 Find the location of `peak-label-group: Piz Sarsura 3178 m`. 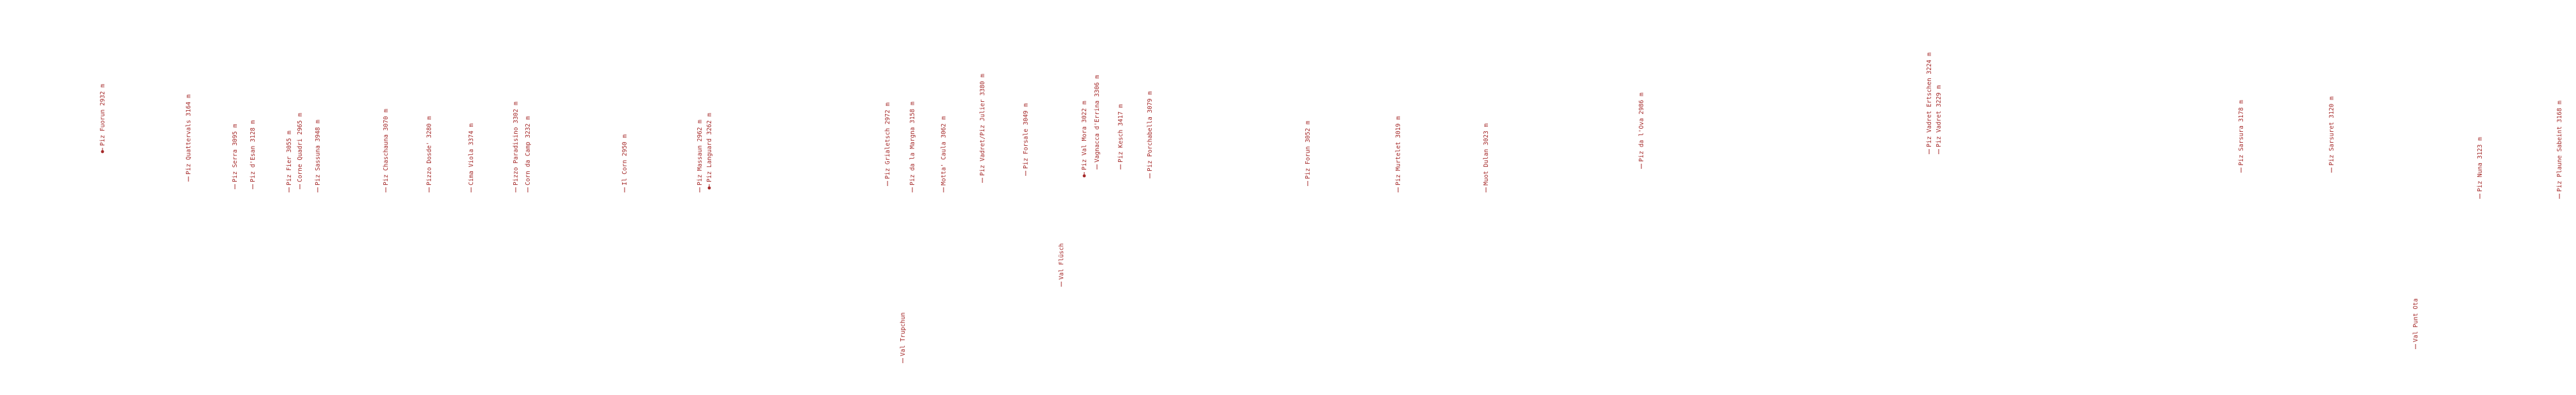

peak-label-group: Piz Sarsura 3178 m is located at coordinates (2241, 136).